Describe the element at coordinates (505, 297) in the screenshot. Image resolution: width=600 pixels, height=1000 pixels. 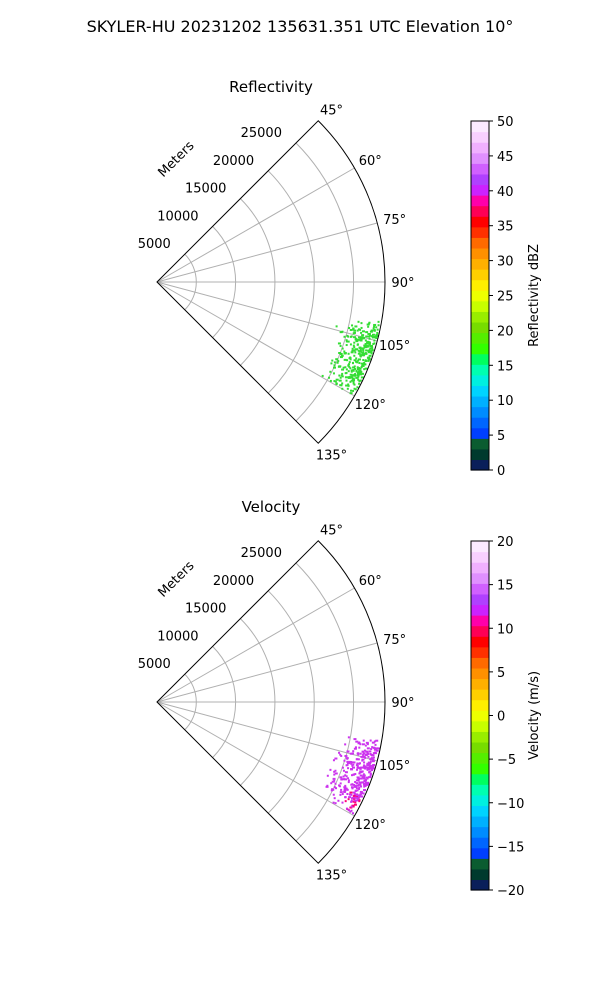
I see `colorbar-tick-label: 25` at that location.